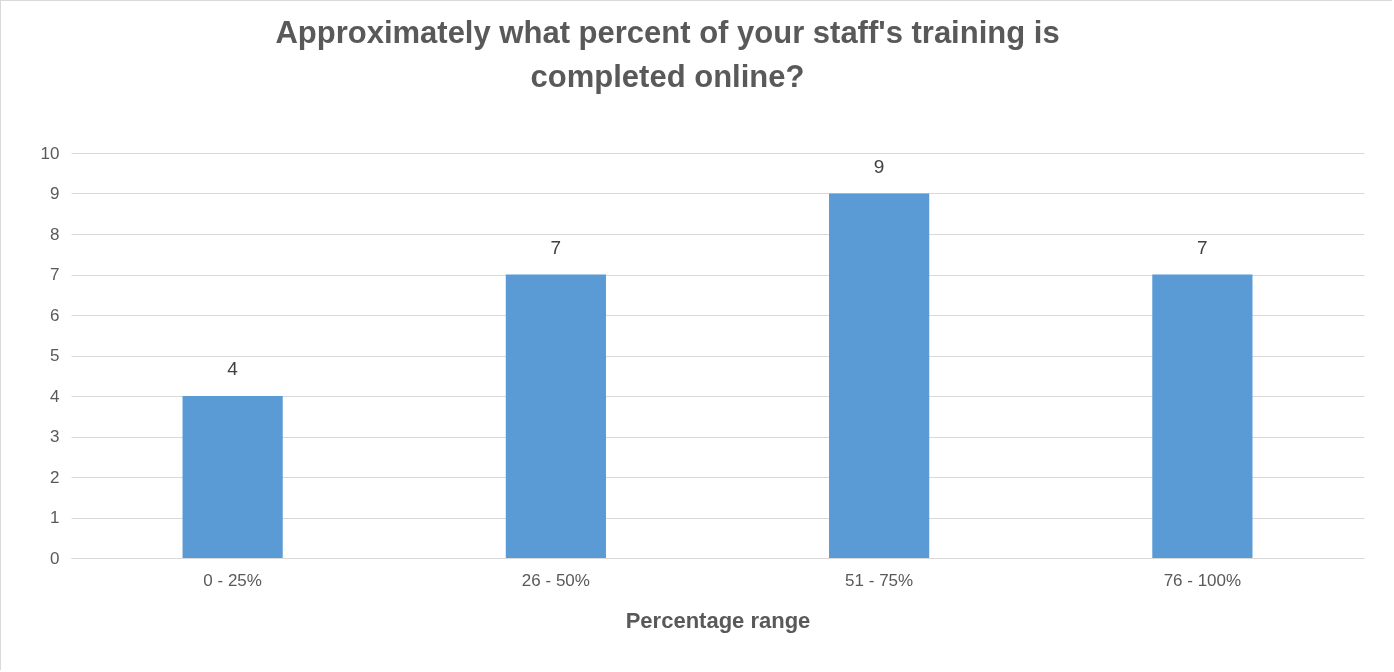 The width and height of the screenshot is (1394, 672). What do you see at coordinates (55, 355) in the screenshot?
I see `y-tick-label: 5` at bounding box center [55, 355].